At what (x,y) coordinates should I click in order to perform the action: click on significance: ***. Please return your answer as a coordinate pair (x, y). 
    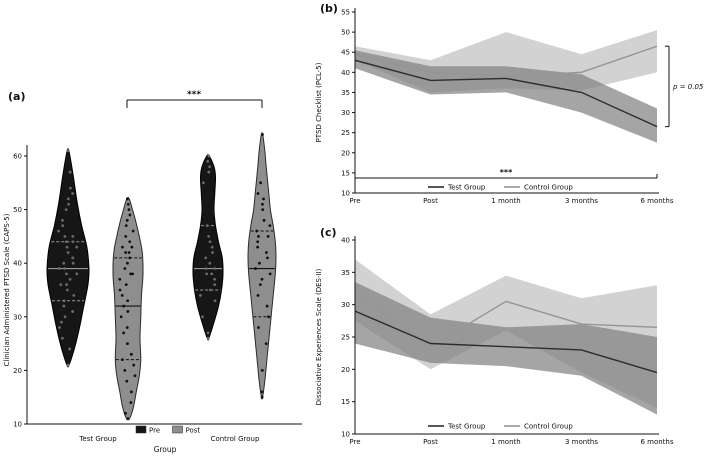
    Looking at the image, I should click on (194, 99).